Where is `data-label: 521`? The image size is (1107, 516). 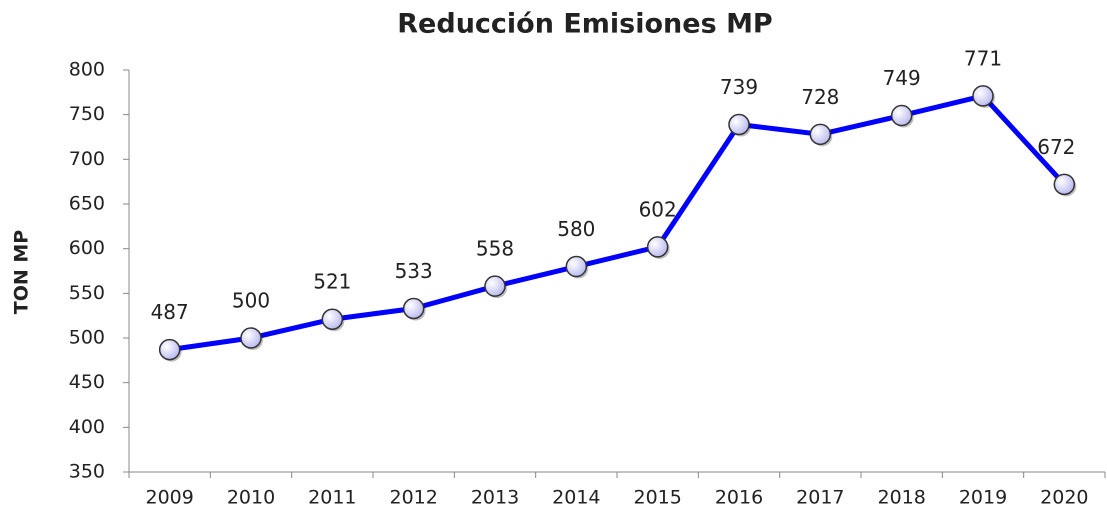 data-label: 521 is located at coordinates (332, 282).